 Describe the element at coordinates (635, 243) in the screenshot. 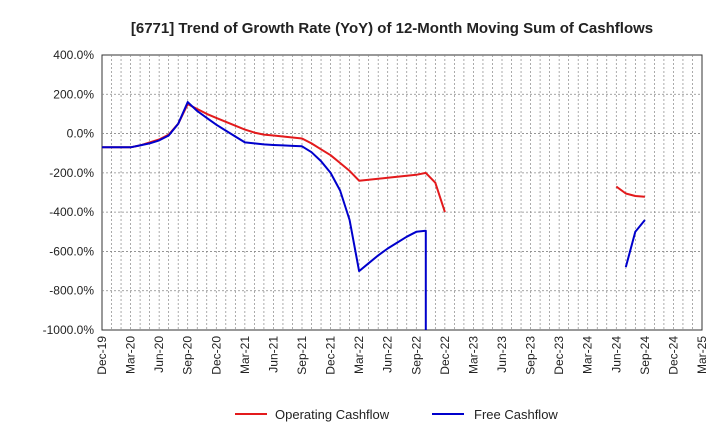

I see `series-line-free-cashflow` at that location.